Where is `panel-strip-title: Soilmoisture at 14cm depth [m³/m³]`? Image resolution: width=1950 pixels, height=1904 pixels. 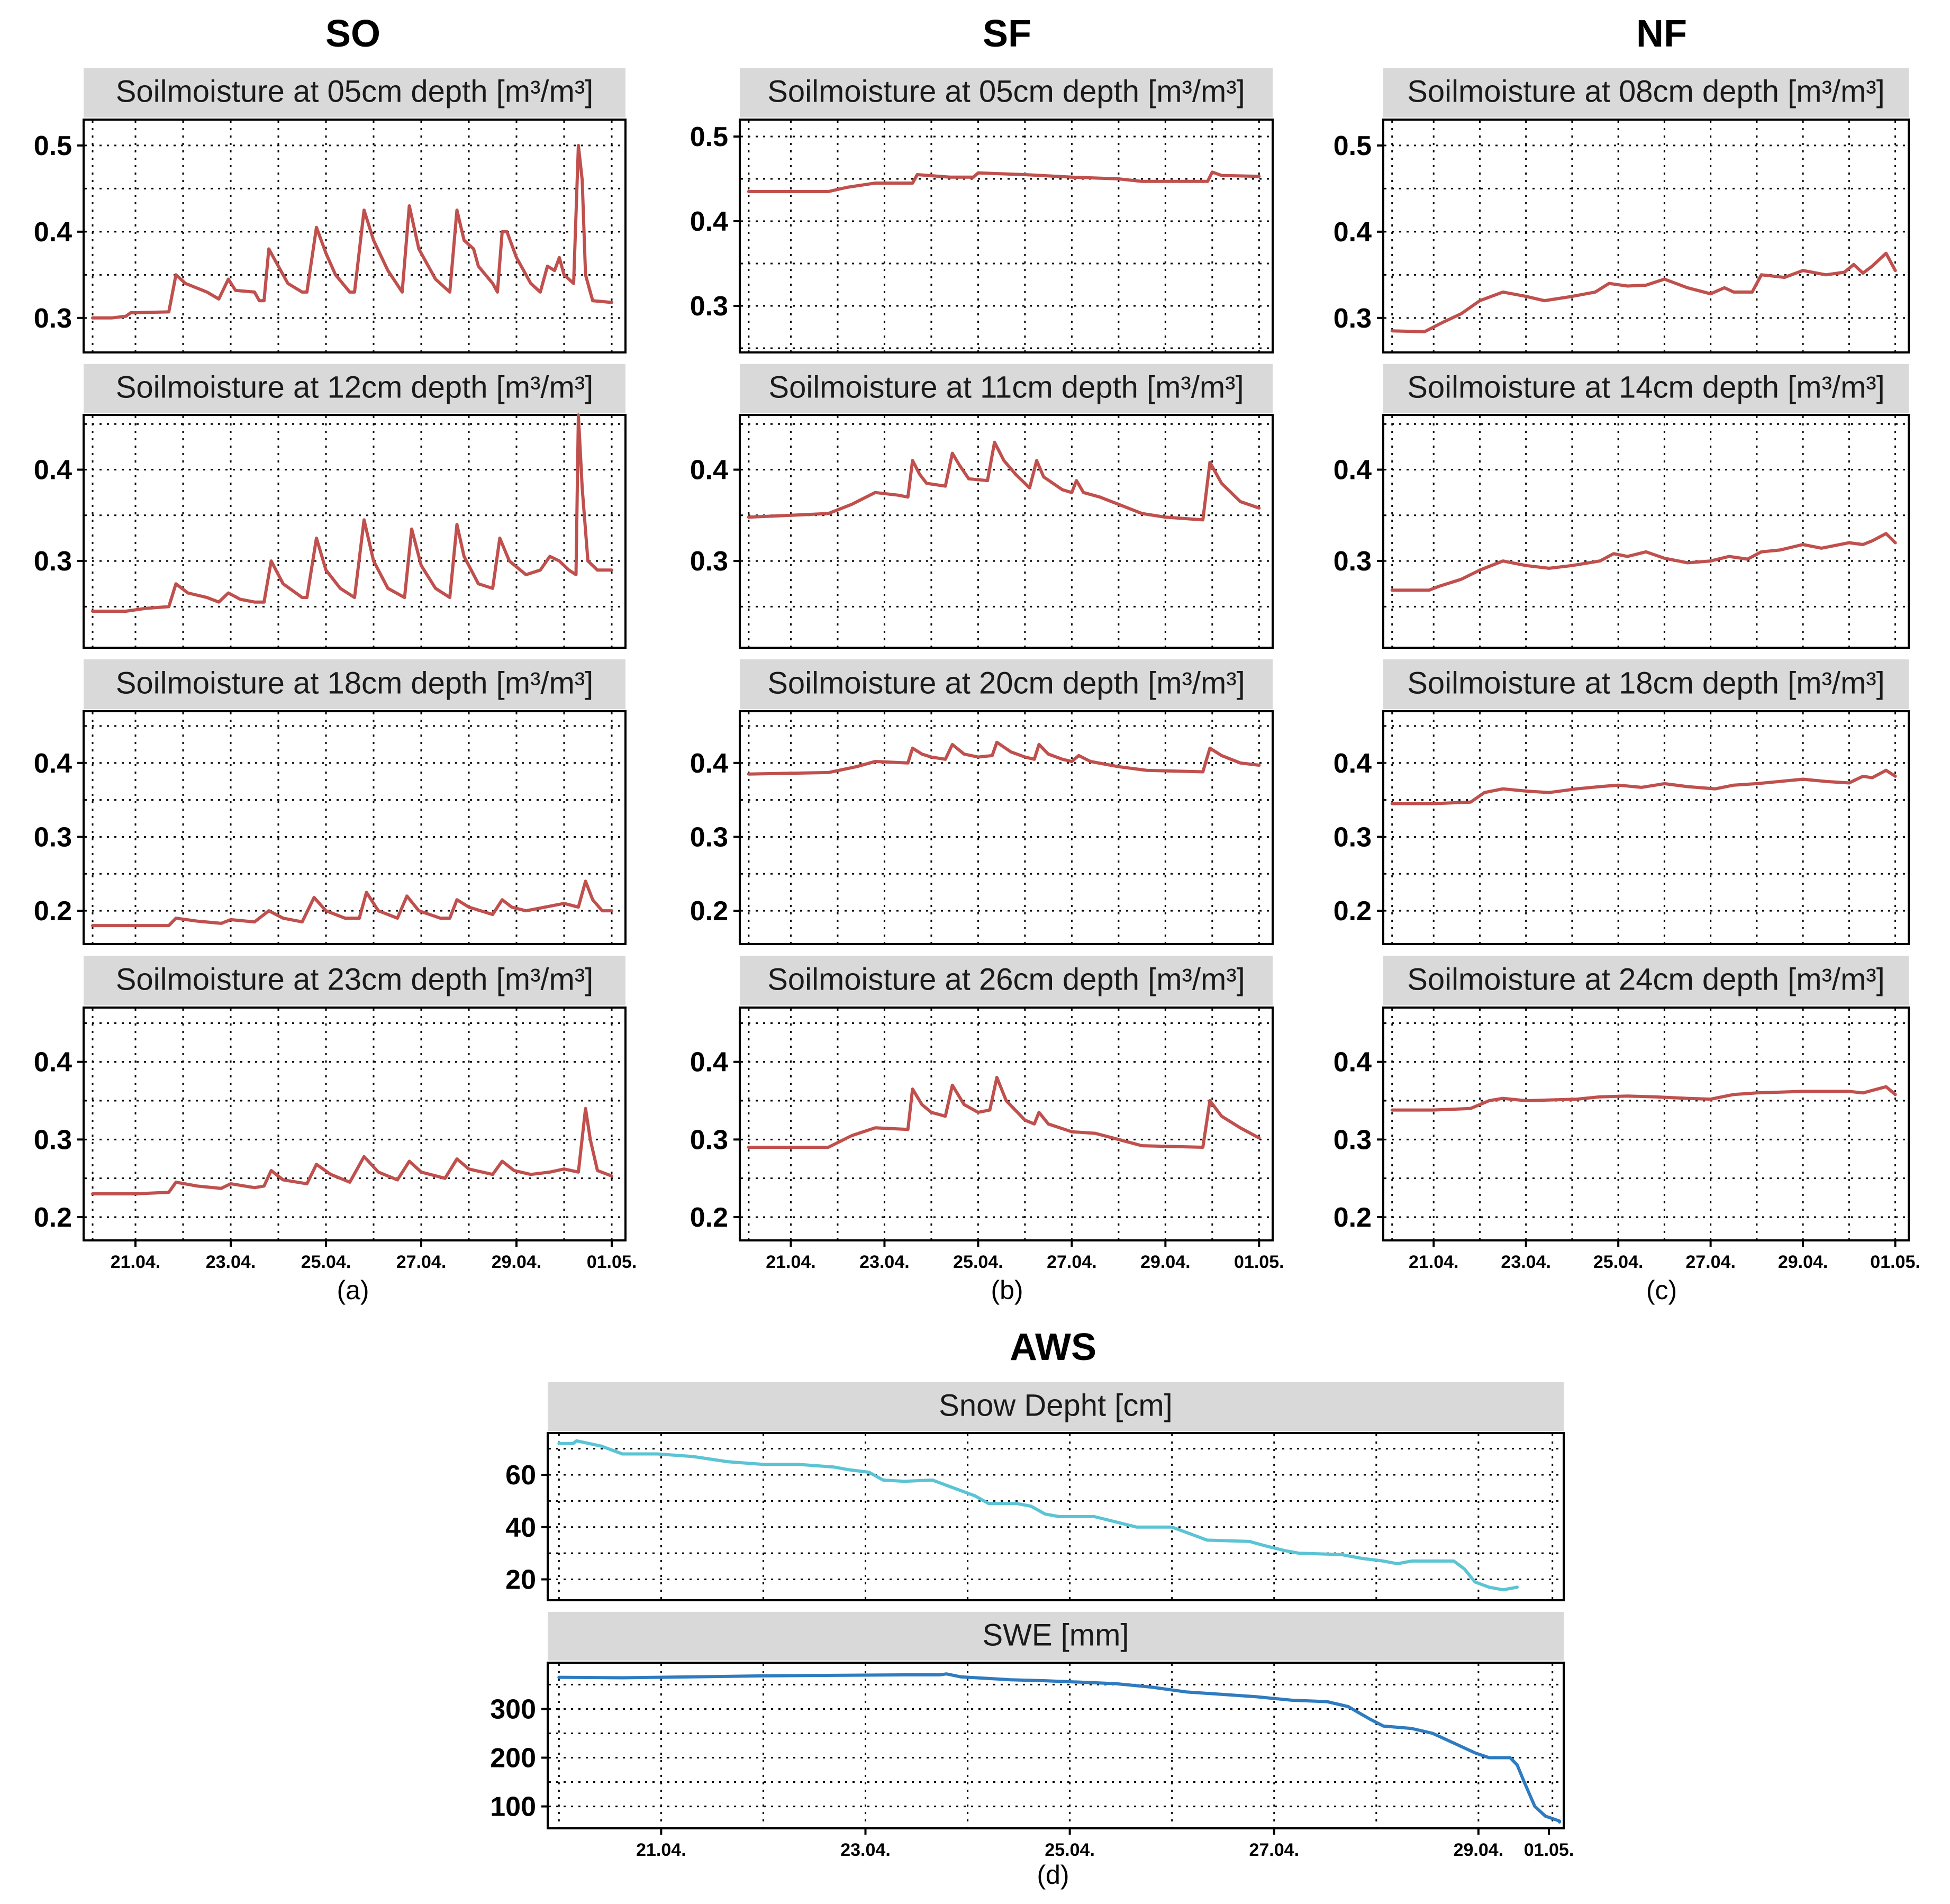
panel-strip-title: Soilmoisture at 14cm depth [m³/m³] is located at coordinates (1646, 387).